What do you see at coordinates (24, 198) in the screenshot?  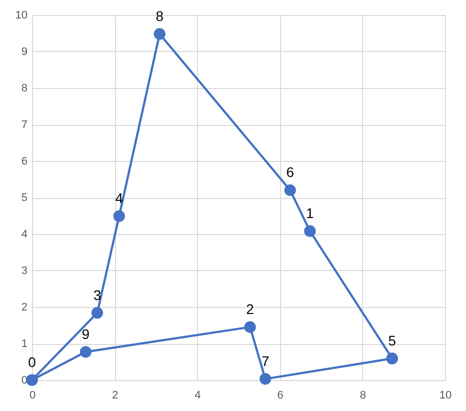 I see `y-tick-label: 5` at bounding box center [24, 198].